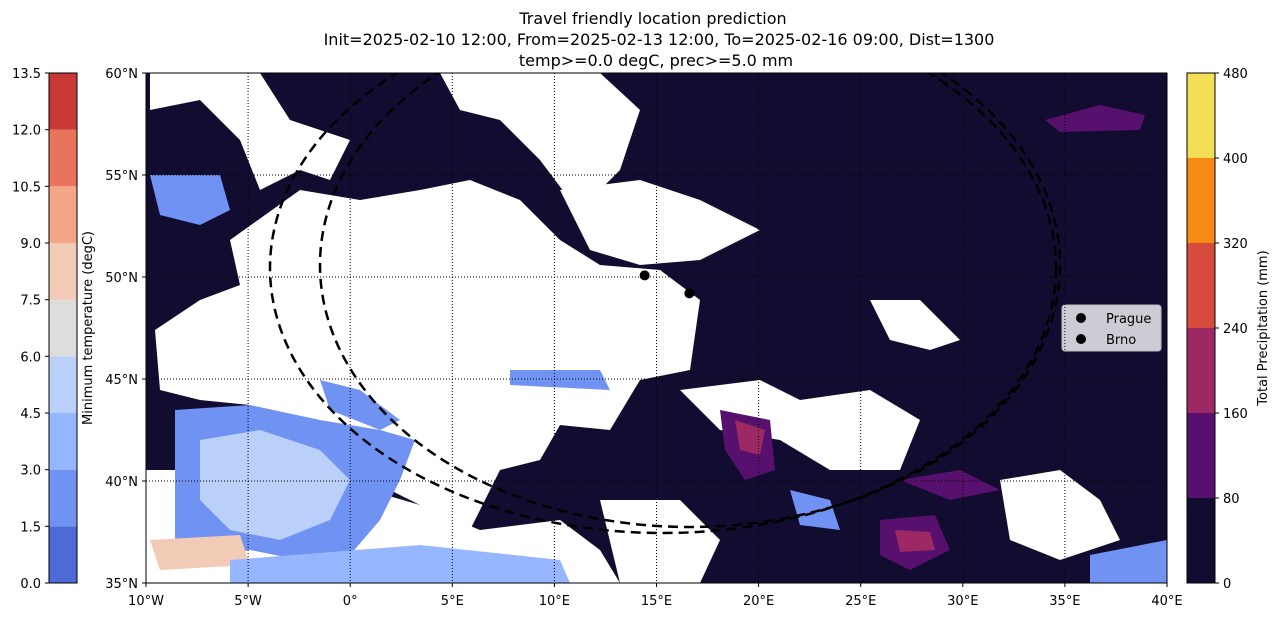  Describe the element at coordinates (30, 244) in the screenshot. I see `colorbar-tick-label: 9.0` at that location.